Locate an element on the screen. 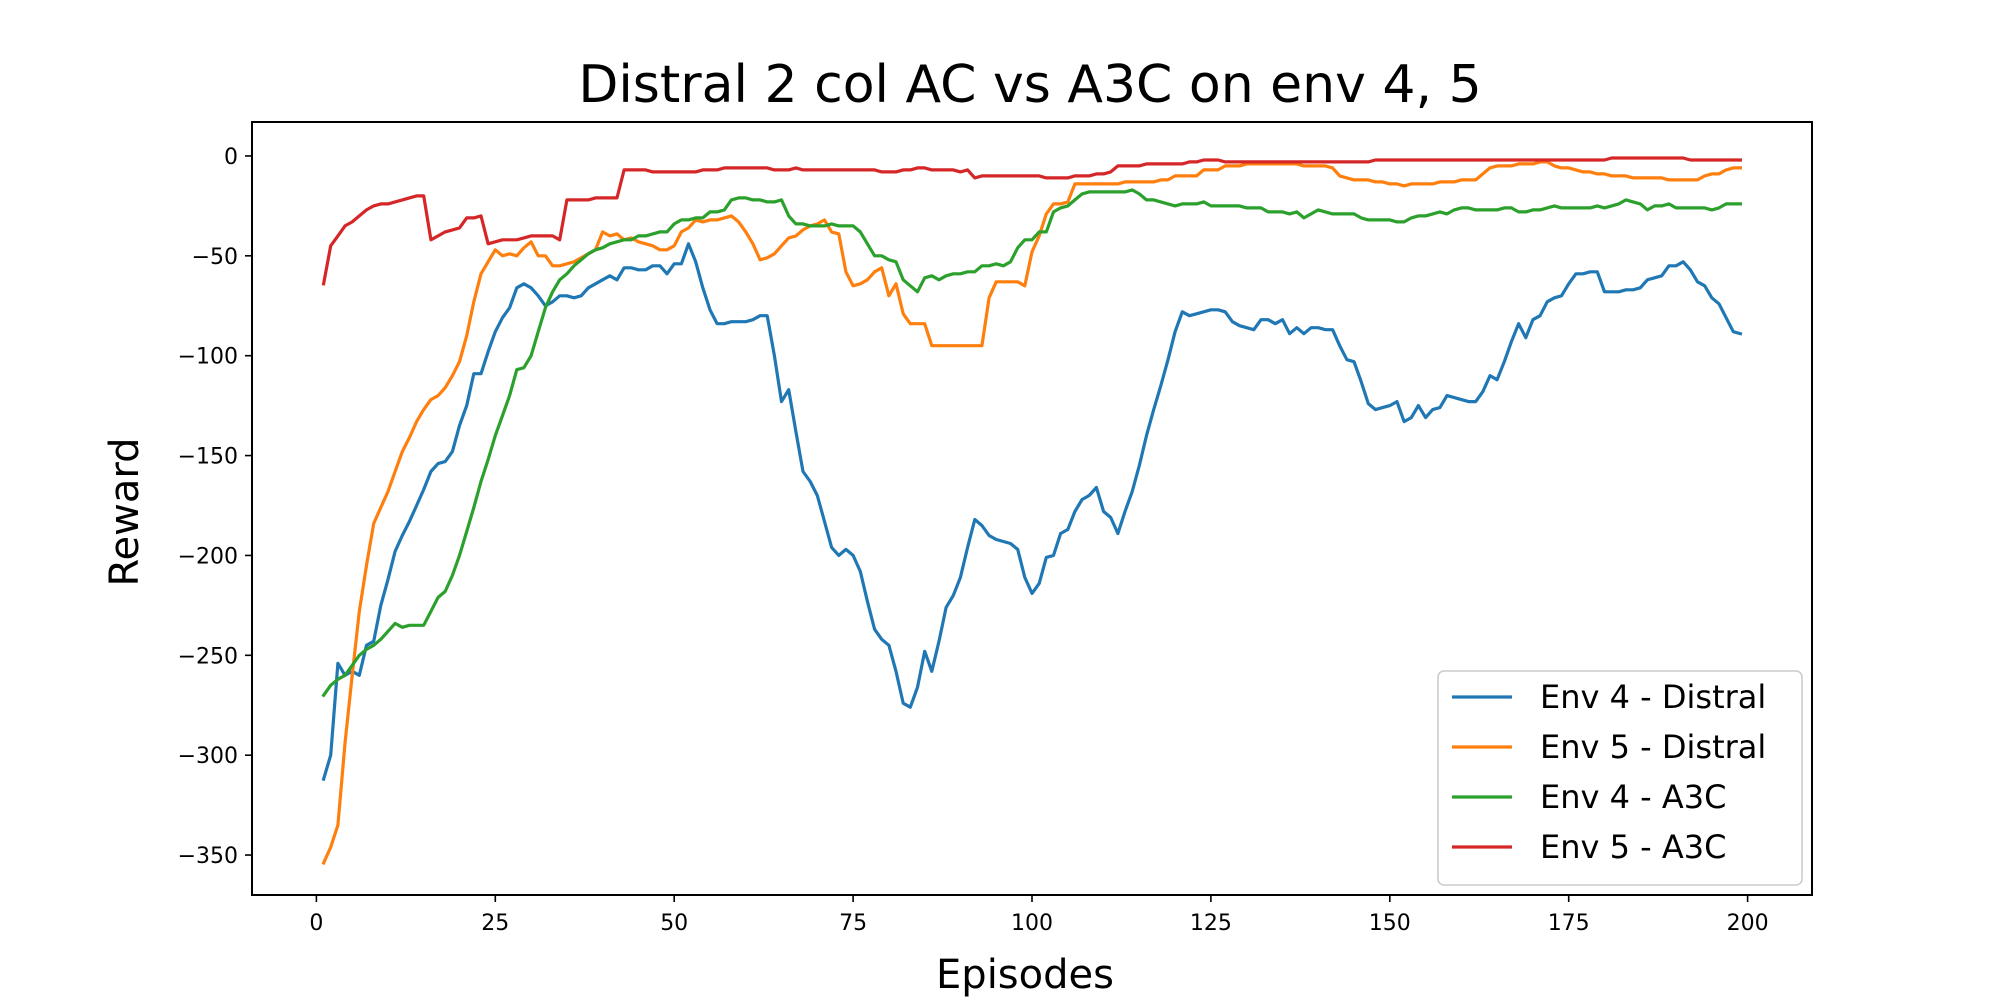  x-axis-label: Episodes is located at coordinates (1025, 975).